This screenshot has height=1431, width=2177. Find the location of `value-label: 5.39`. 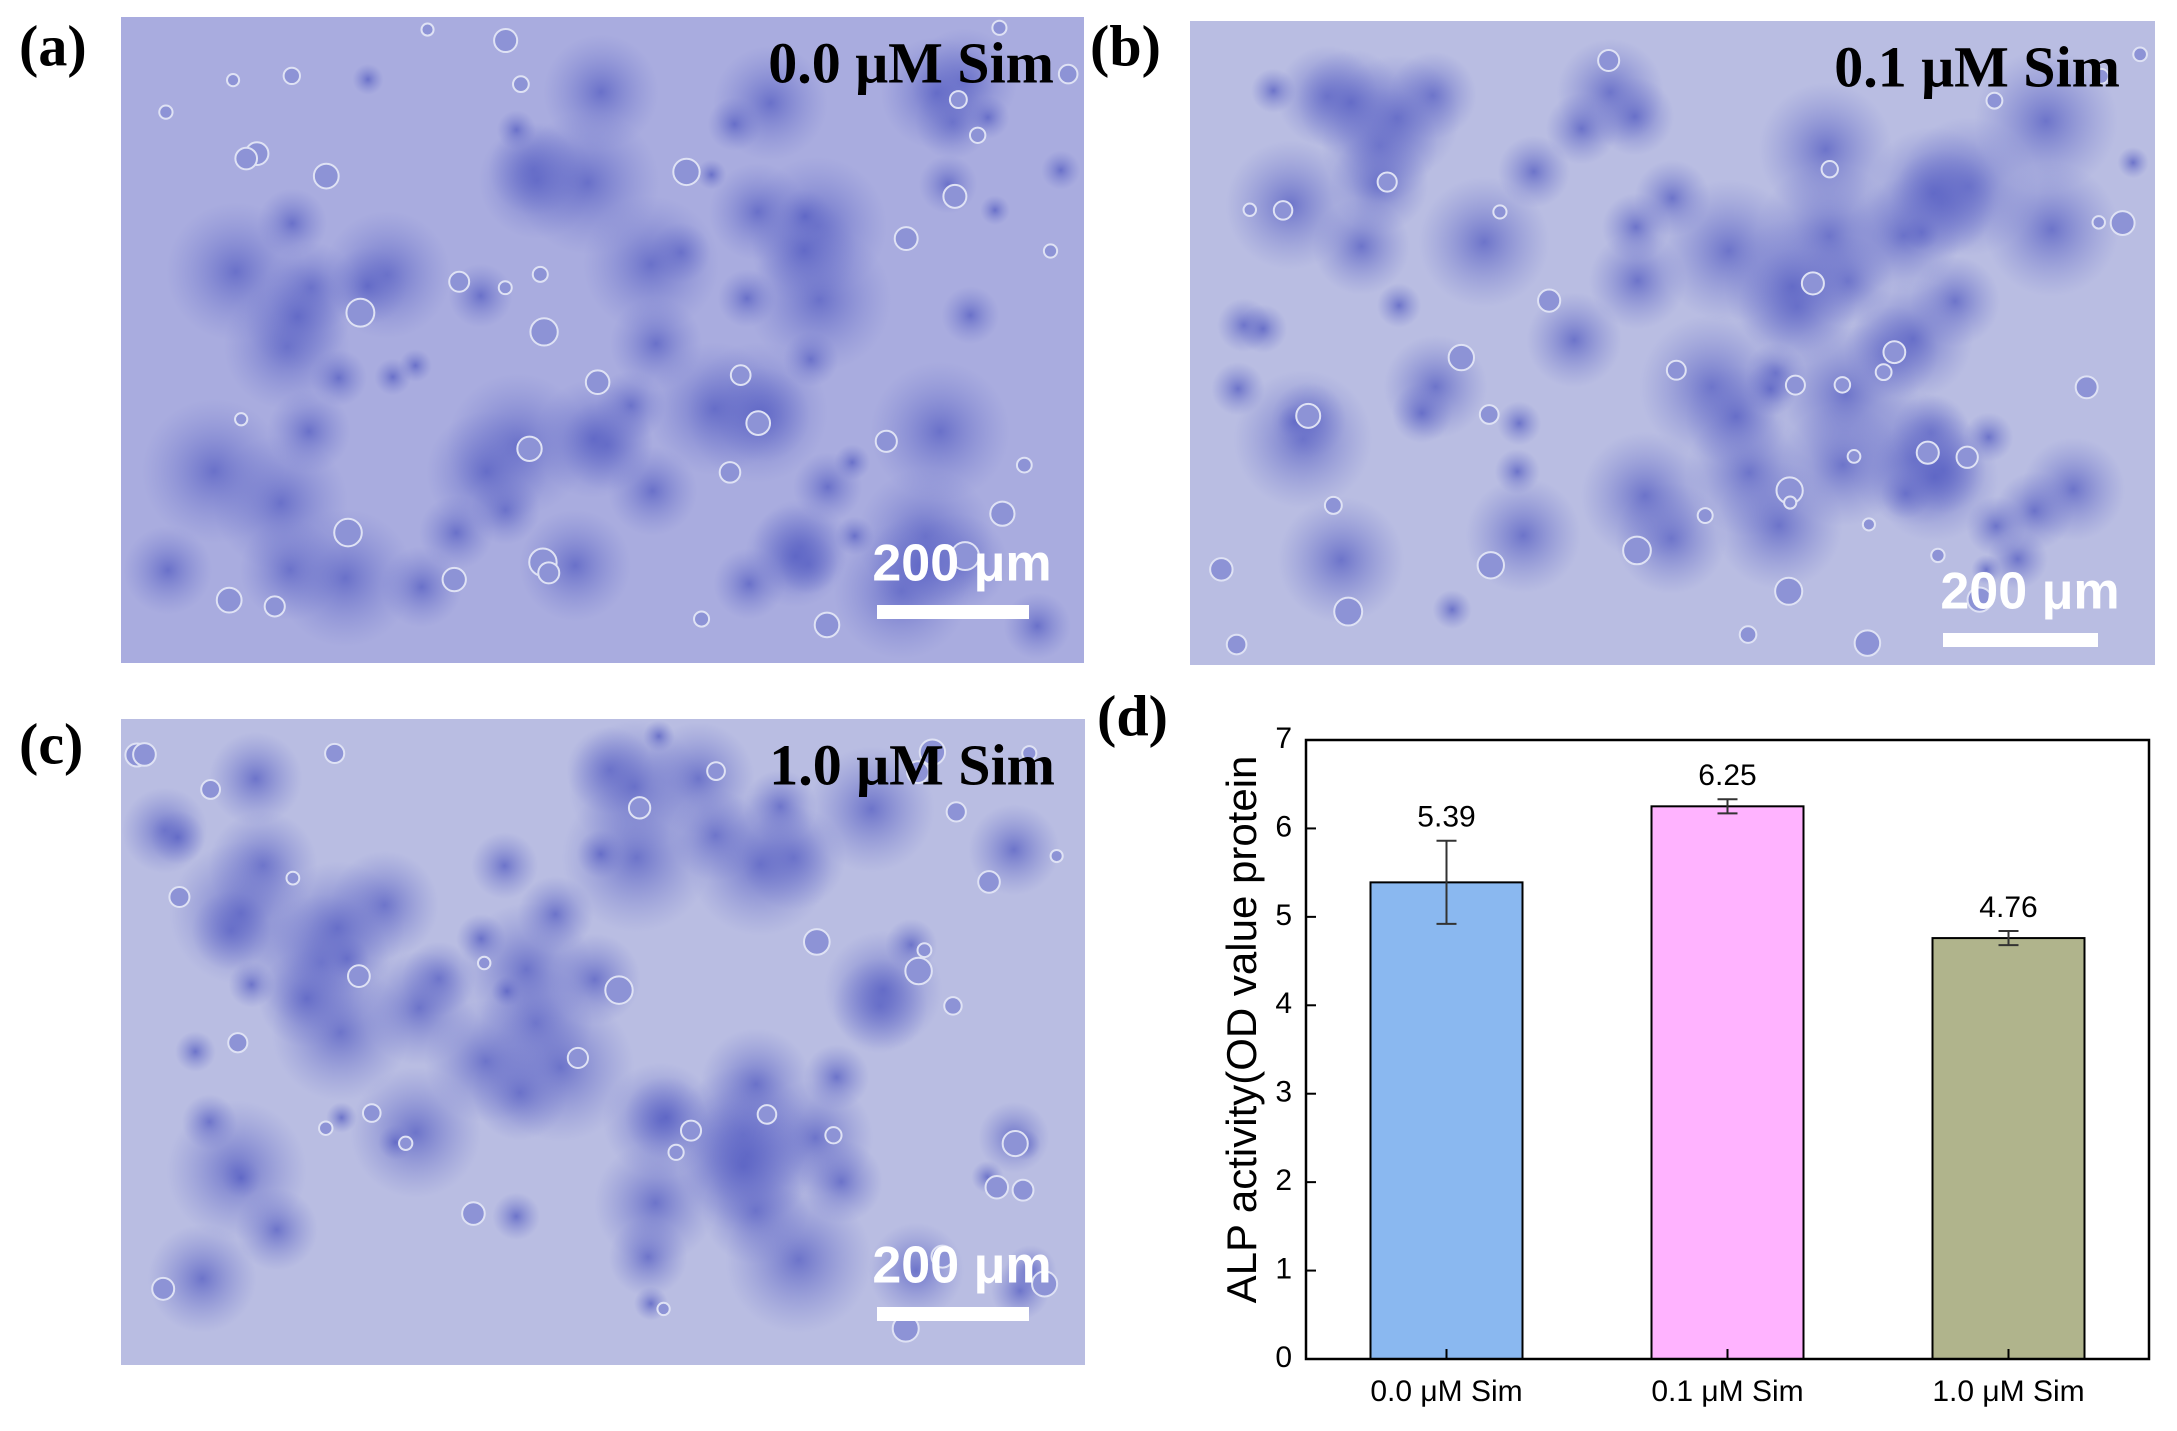

value-label: 5.39 is located at coordinates (1446, 817).